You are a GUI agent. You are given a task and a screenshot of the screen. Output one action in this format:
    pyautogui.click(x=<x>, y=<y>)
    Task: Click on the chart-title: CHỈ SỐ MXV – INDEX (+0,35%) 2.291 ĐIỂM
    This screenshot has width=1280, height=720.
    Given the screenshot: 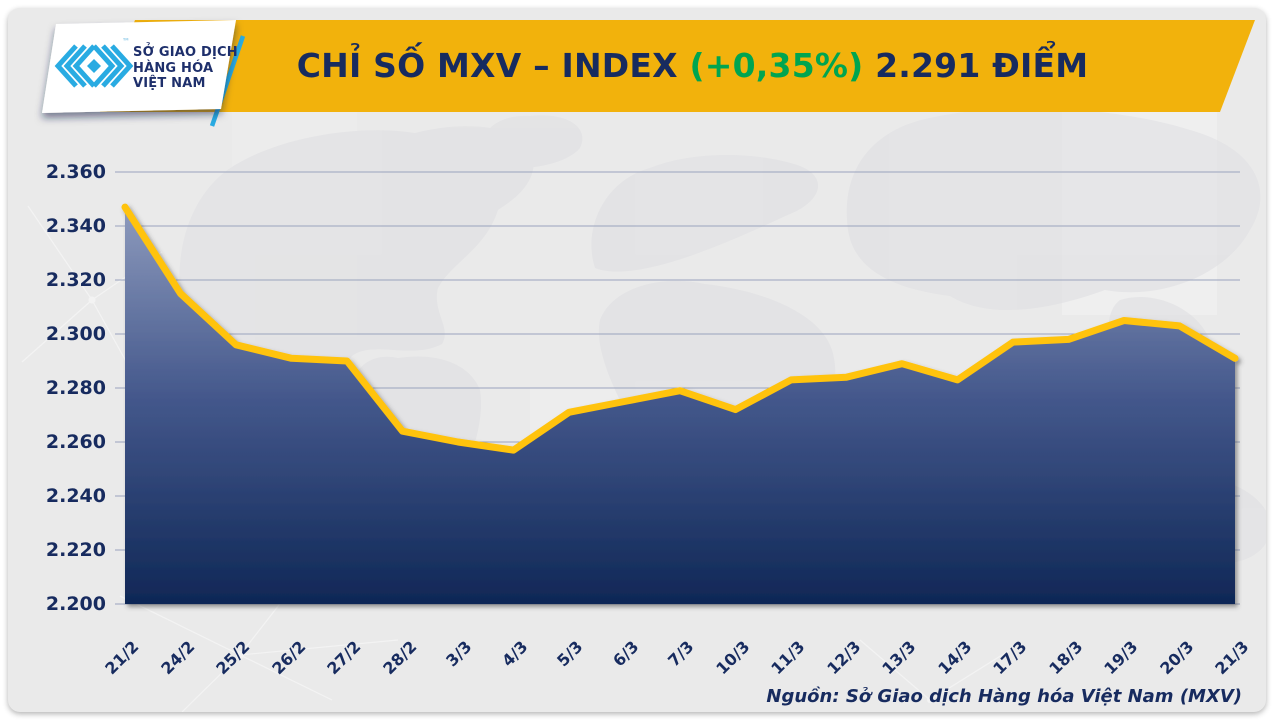 What is the action you would take?
    pyautogui.click(x=692, y=66)
    